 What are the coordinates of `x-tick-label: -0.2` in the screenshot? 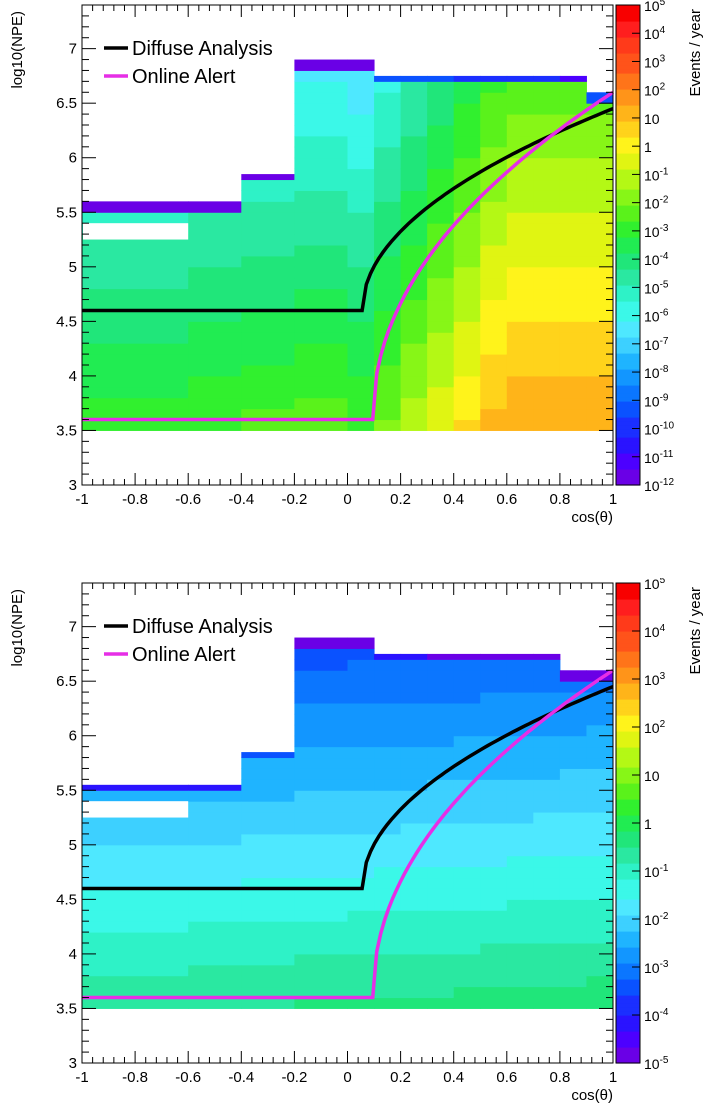 It's located at (294, 499).